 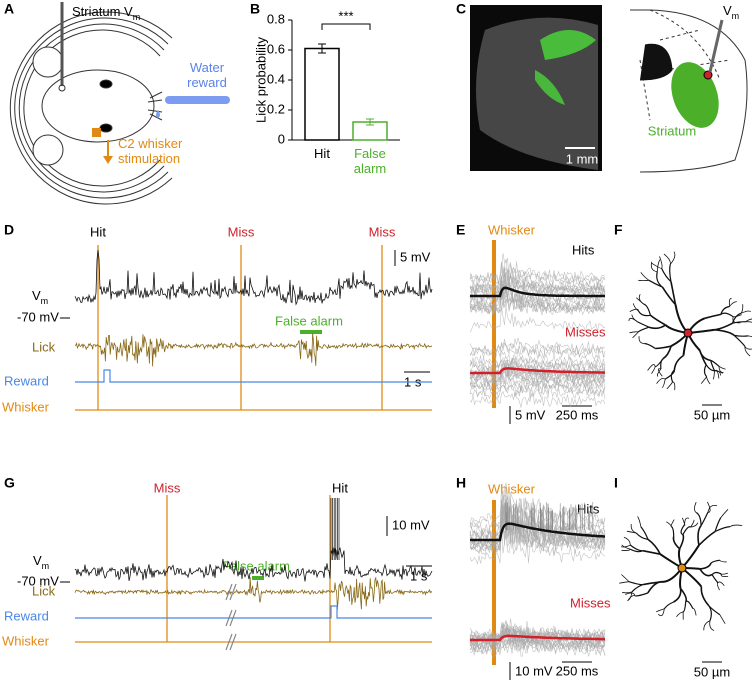 What do you see at coordinates (688, 333) in the screenshot?
I see `soma` at bounding box center [688, 333].